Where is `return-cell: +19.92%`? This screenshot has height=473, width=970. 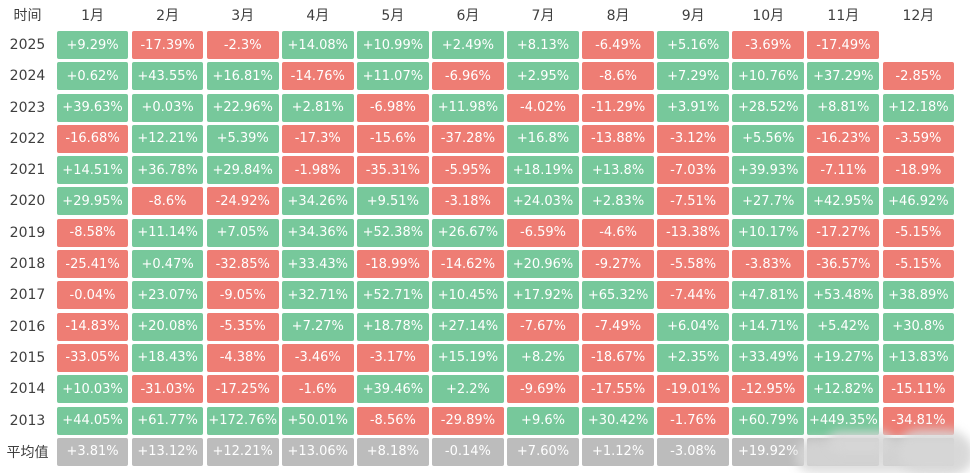 return-cell: +19.92% is located at coordinates (768, 451).